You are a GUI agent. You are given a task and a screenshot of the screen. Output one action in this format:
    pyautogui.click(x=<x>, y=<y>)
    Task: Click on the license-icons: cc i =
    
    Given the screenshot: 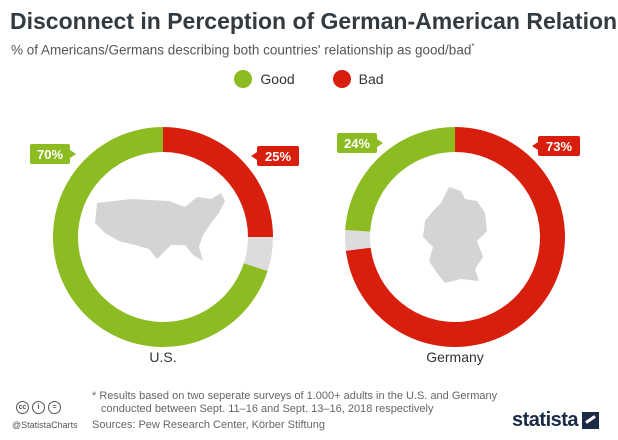 What is the action you would take?
    pyautogui.click(x=38, y=407)
    